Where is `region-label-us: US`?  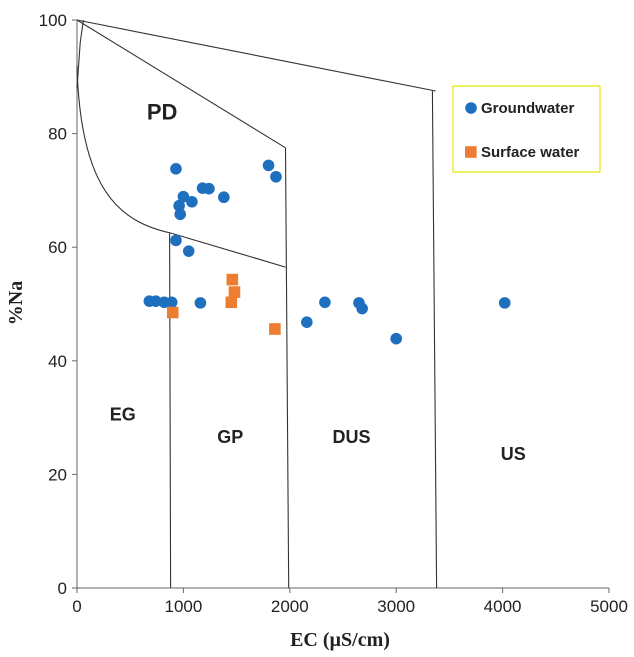
region-label-us: US is located at coordinates (513, 454).